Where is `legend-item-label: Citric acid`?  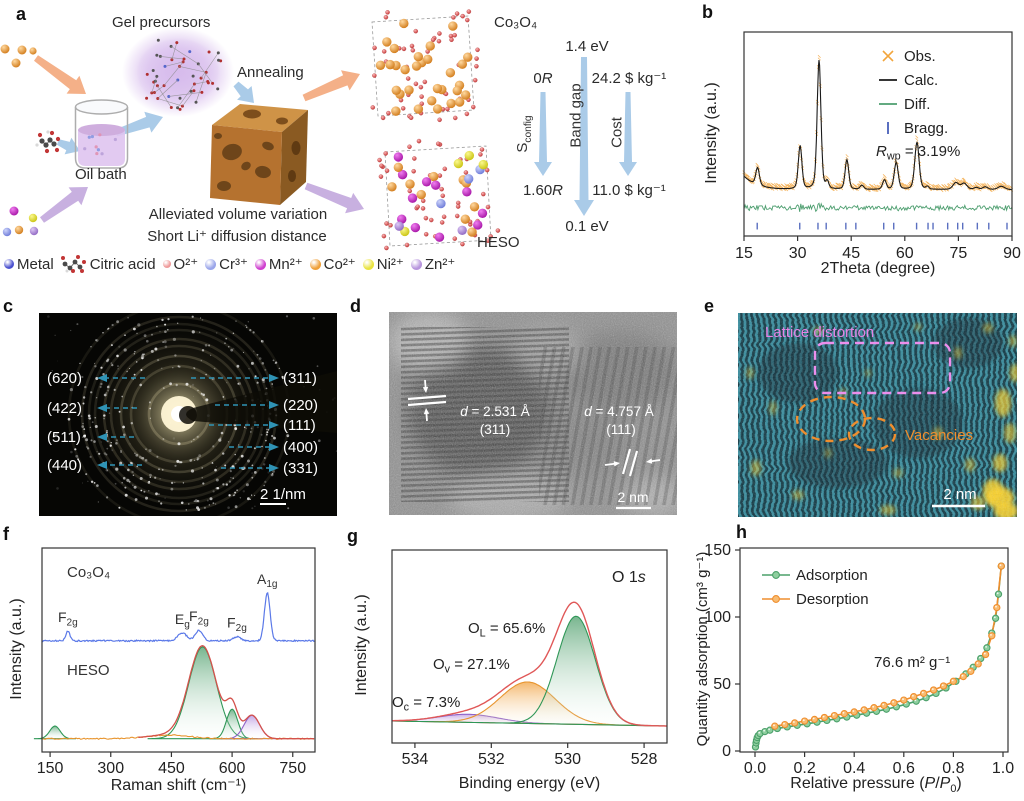 legend-item-label: Citric acid is located at coordinates (122, 264).